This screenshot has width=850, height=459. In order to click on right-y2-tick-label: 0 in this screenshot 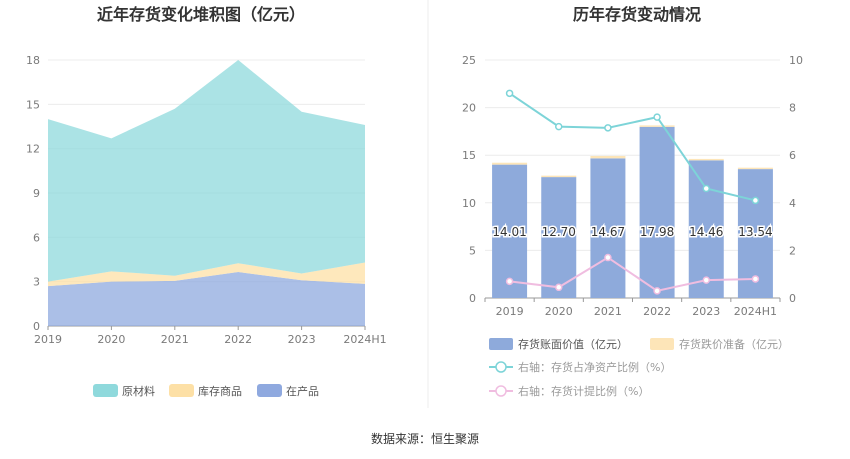, I will do `click(792, 298)`.